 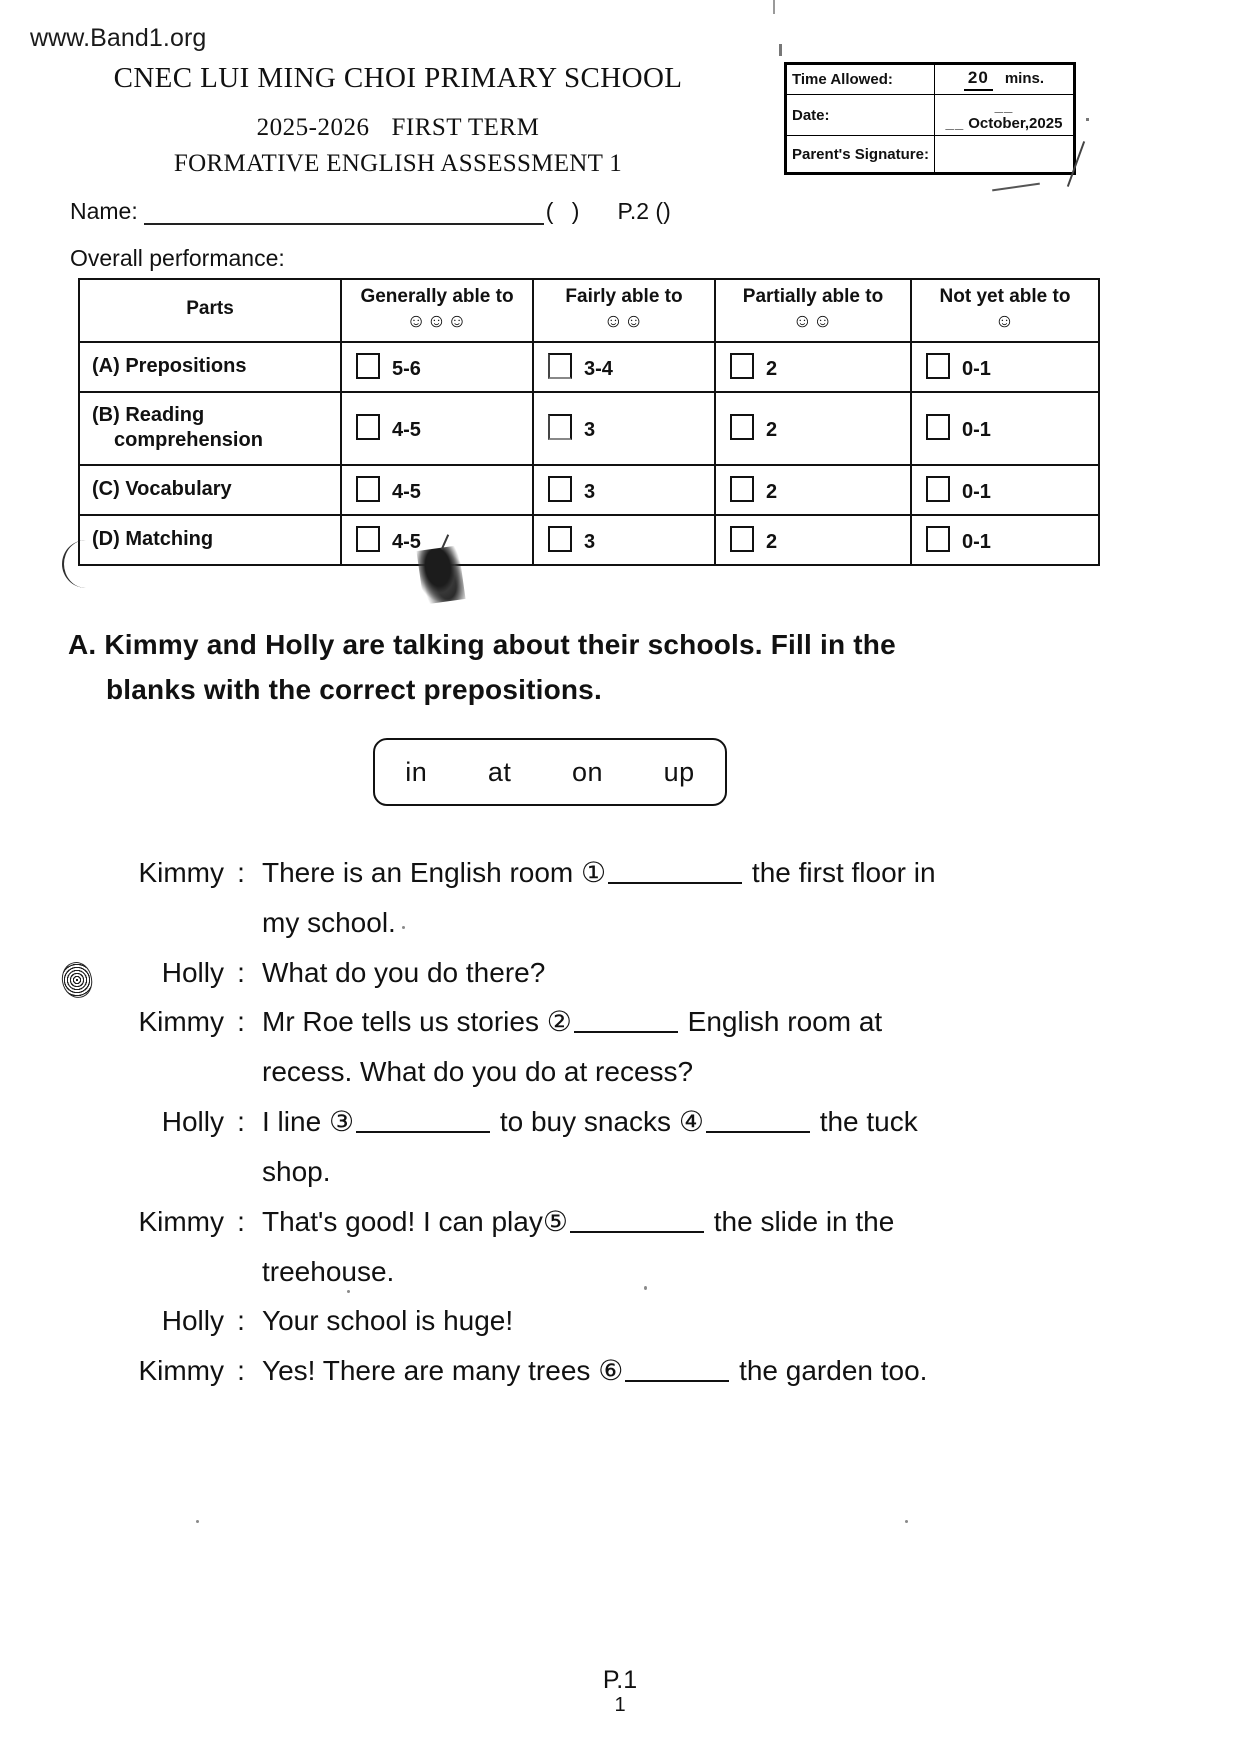 I want to click on dialogue-colon: :, so click(x=241, y=872).